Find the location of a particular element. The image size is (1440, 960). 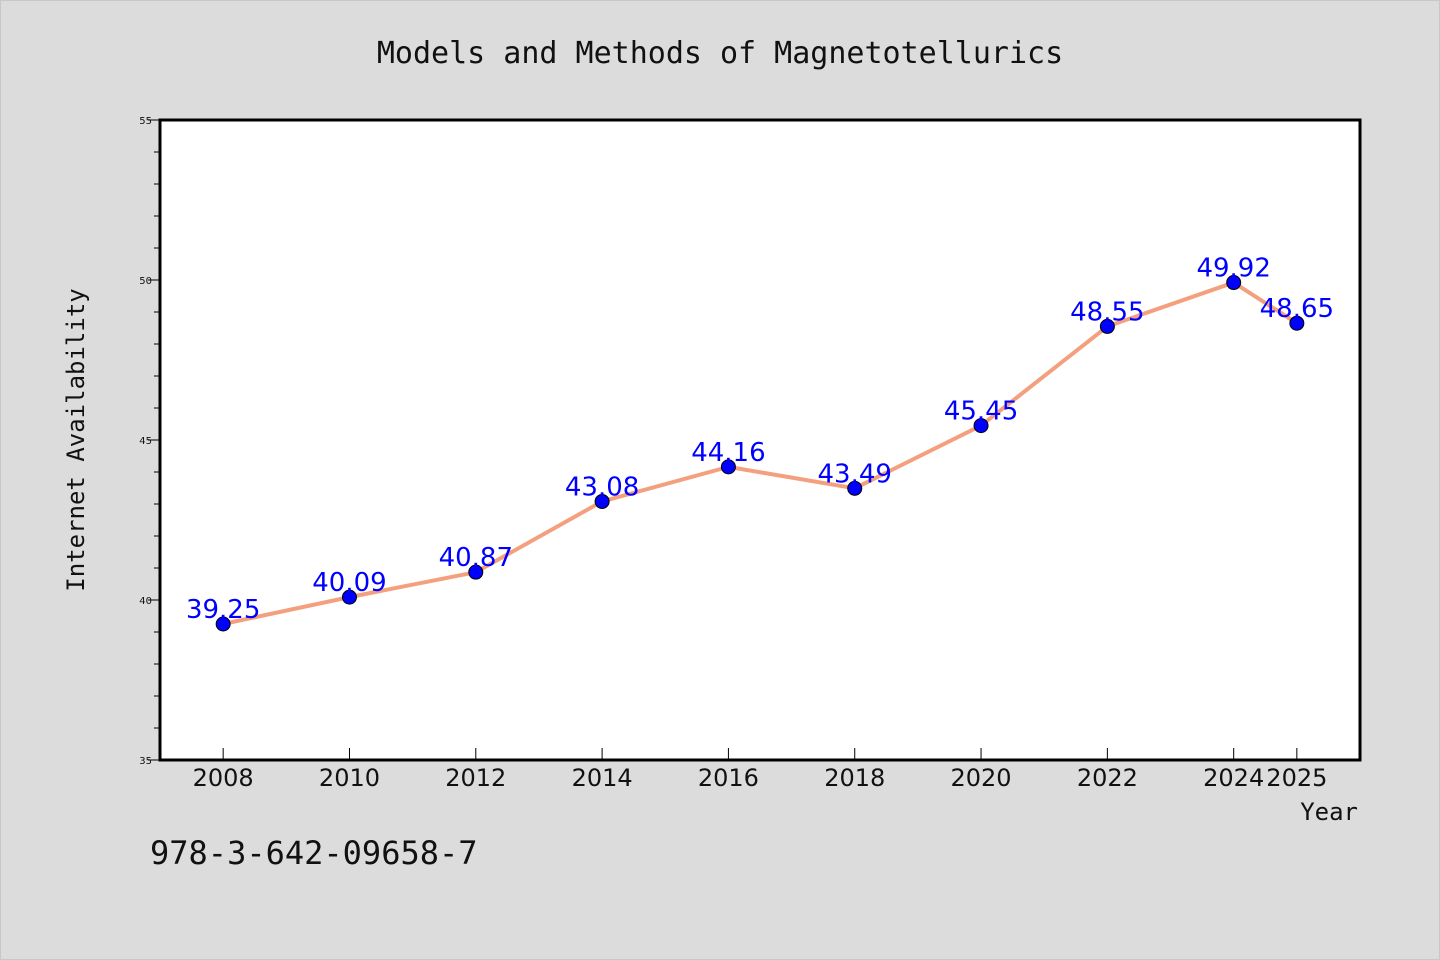

y-axis: 35 40 45 50 55 is located at coordinates (149, 441).